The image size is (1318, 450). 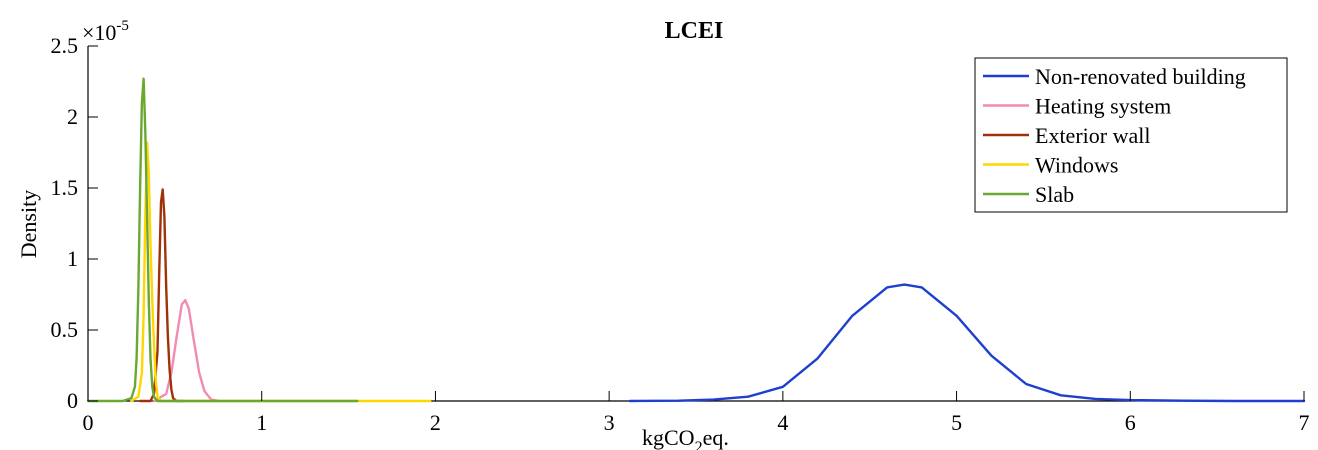 I want to click on x-axis-label: kgCO2eq., so click(x=685, y=437).